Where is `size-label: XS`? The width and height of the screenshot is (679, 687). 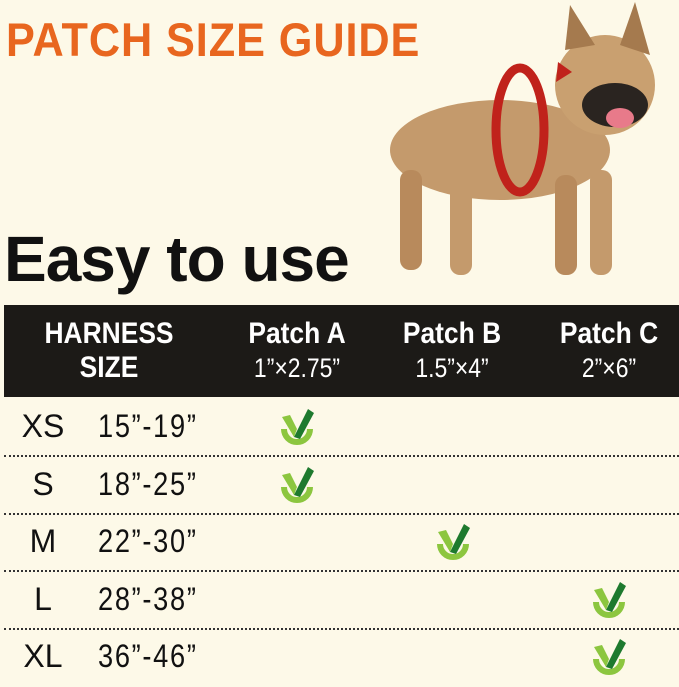
size-label: XS is located at coordinates (43, 426).